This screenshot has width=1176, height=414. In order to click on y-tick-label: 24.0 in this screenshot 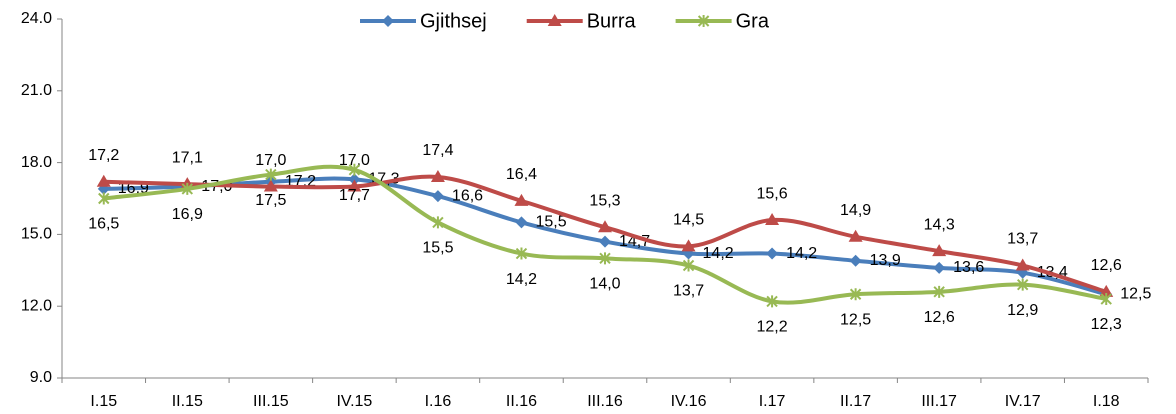, I will do `click(36, 18)`.